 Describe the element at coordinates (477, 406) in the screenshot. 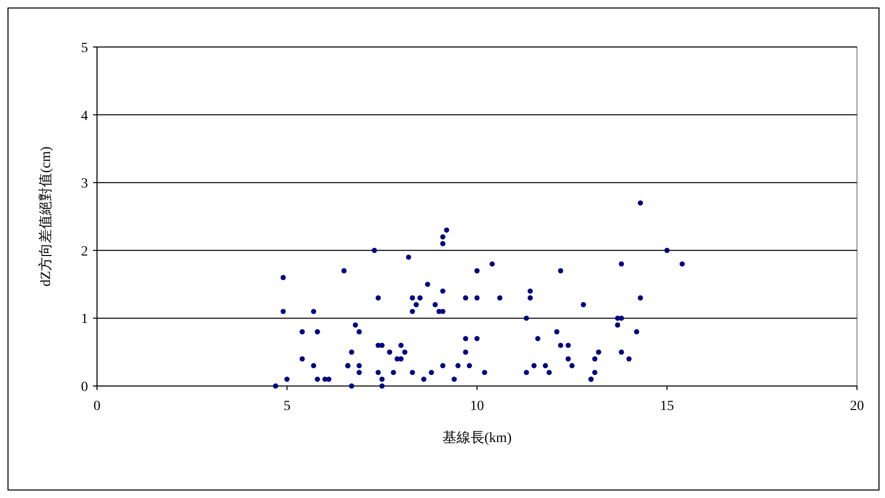

I see `x-tick-label: 10` at that location.